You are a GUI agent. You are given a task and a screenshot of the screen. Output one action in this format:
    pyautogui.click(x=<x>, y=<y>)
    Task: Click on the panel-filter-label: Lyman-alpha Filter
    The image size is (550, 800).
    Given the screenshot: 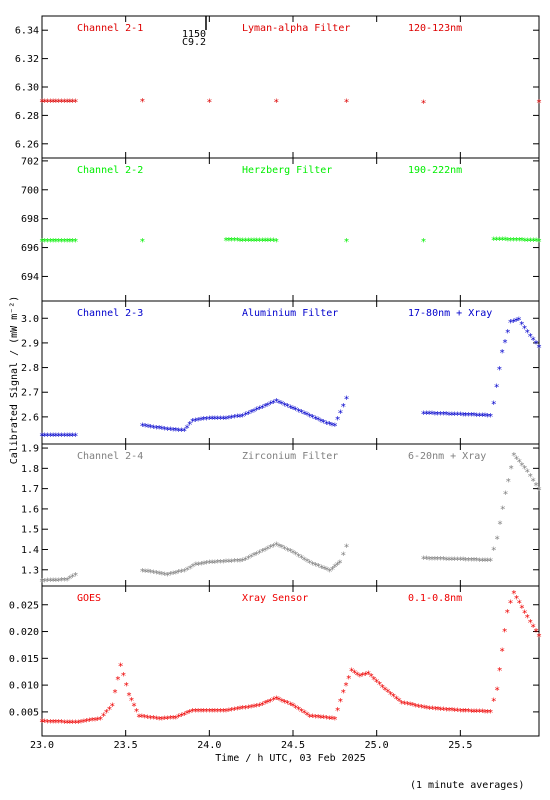 What is the action you would take?
    pyautogui.click(x=296, y=28)
    